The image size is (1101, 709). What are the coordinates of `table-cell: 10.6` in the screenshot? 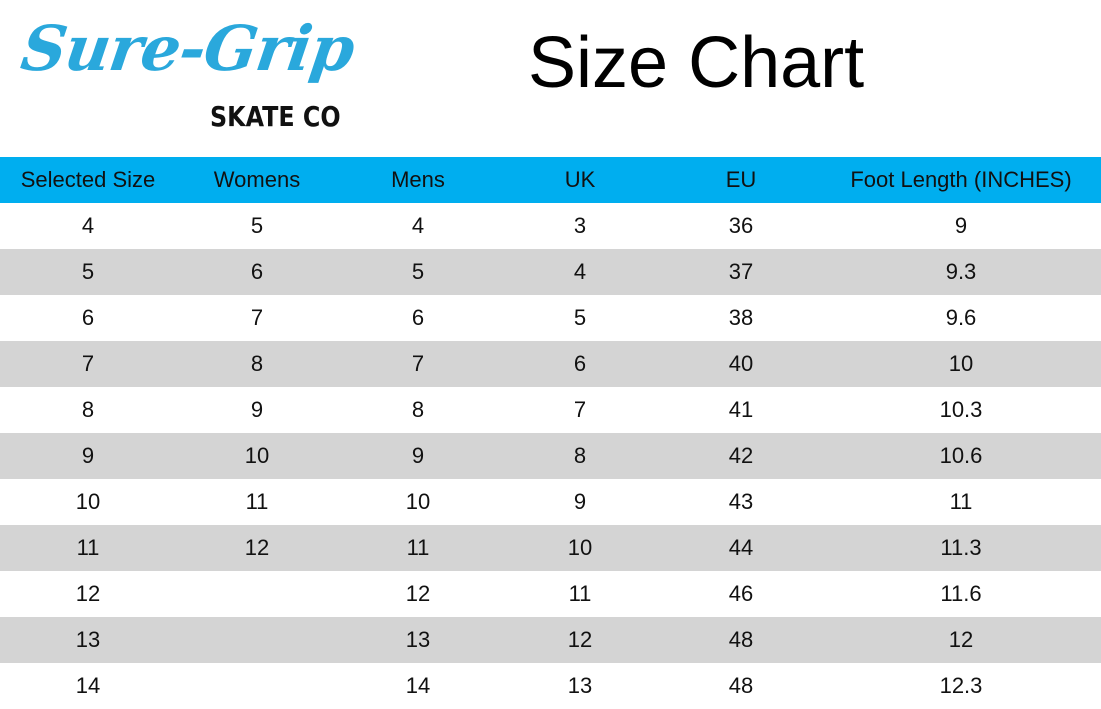 It's located at (961, 455).